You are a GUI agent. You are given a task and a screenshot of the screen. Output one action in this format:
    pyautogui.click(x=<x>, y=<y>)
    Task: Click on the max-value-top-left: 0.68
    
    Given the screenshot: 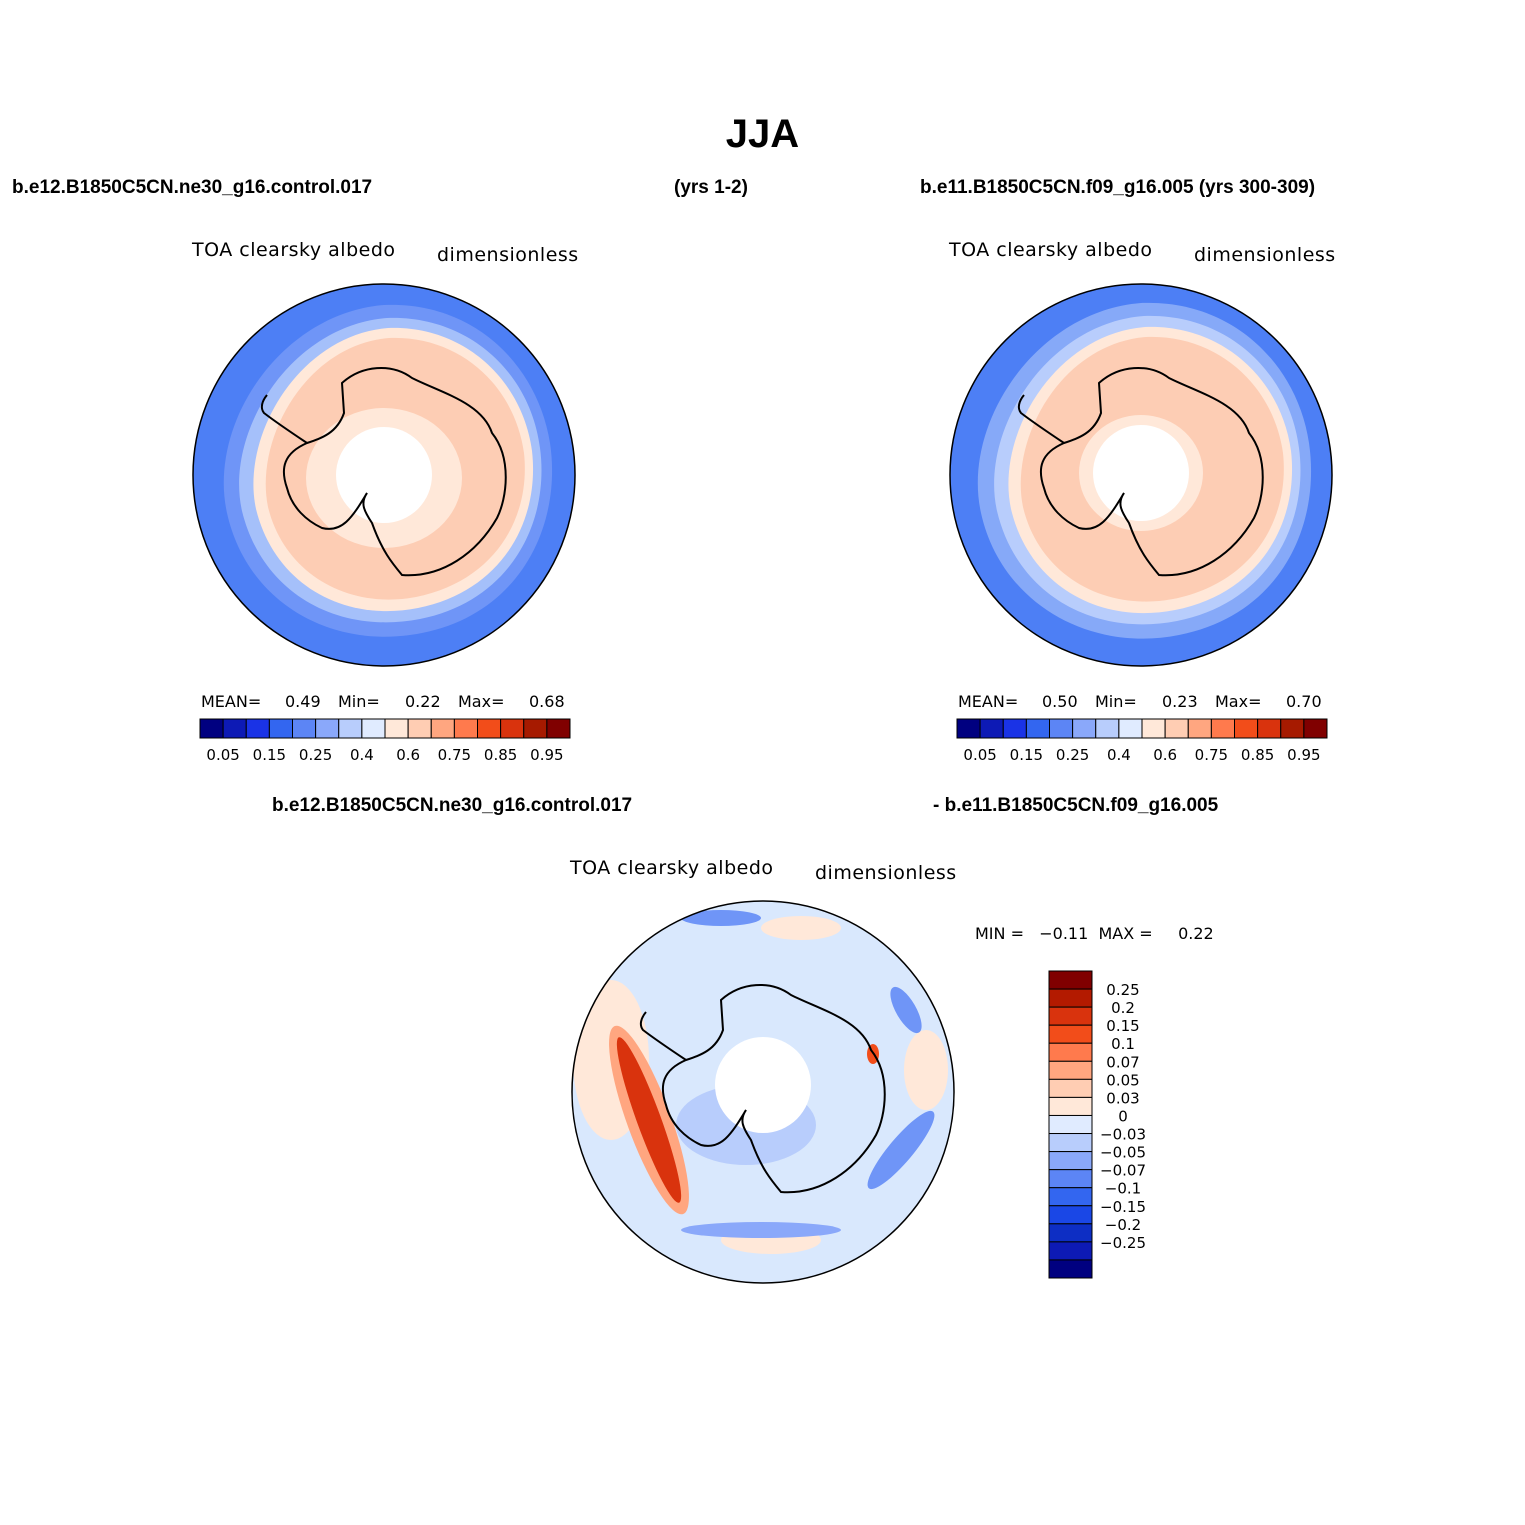 What is the action you would take?
    pyautogui.click(x=547, y=701)
    